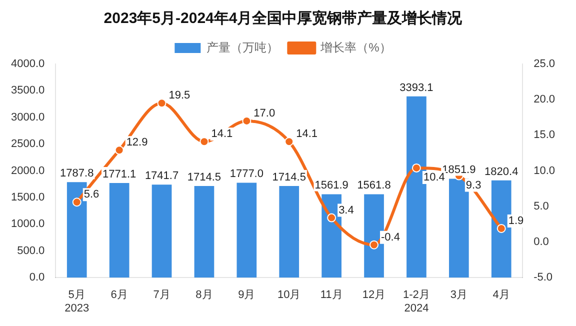 This screenshot has width=576, height=326. I want to click on y2-tick-label: 0.0, so click(541, 242).